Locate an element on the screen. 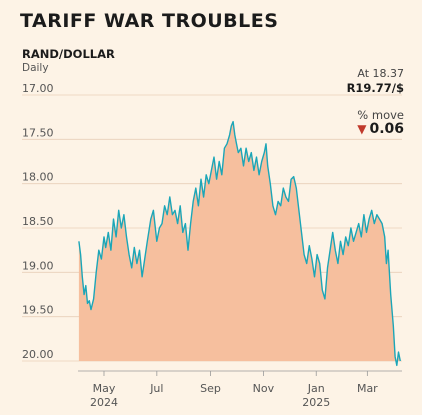 The height and width of the screenshot is (415, 422). y-tick-label: 18.50 is located at coordinates (38, 221).